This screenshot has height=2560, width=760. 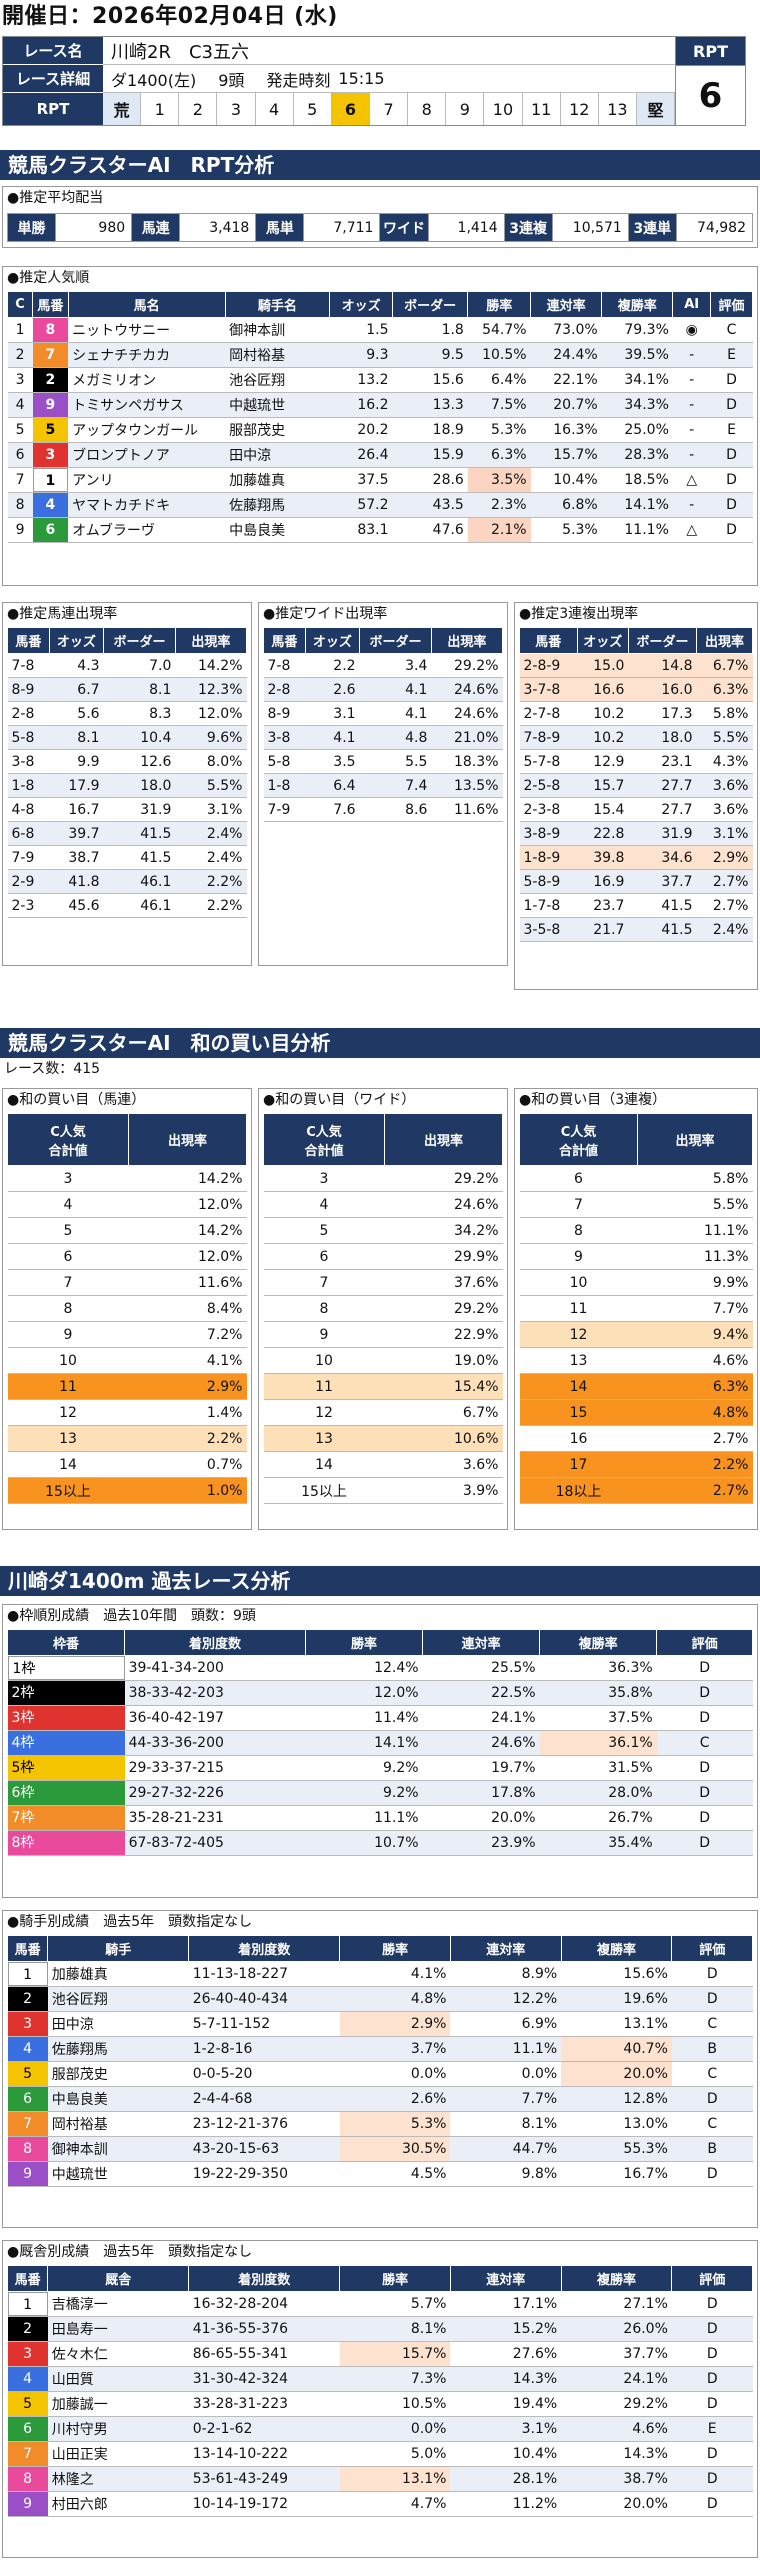 I want to click on stable-table-cell: 川村守男, so click(x=118, y=2429).